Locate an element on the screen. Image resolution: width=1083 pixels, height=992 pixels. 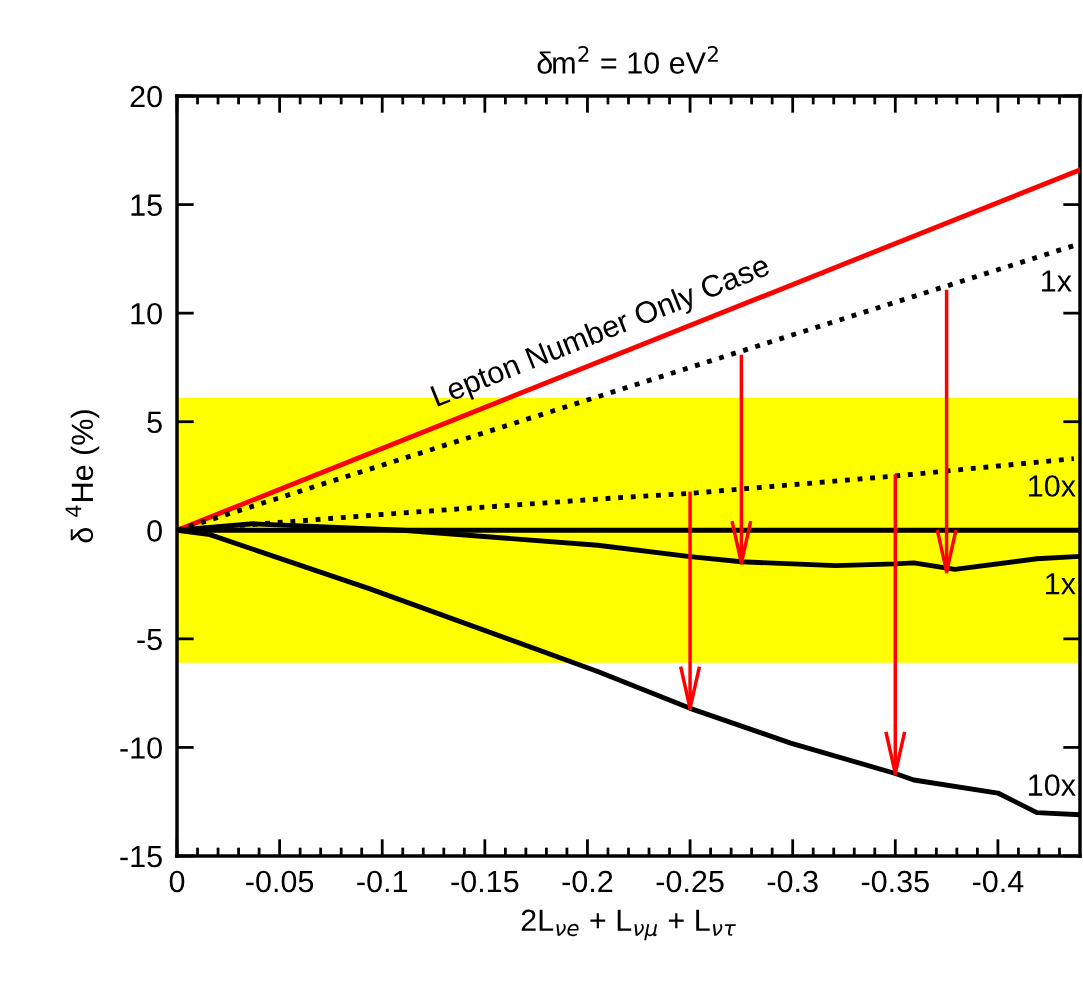
y-tick-label: 20 is located at coordinates (146, 96).